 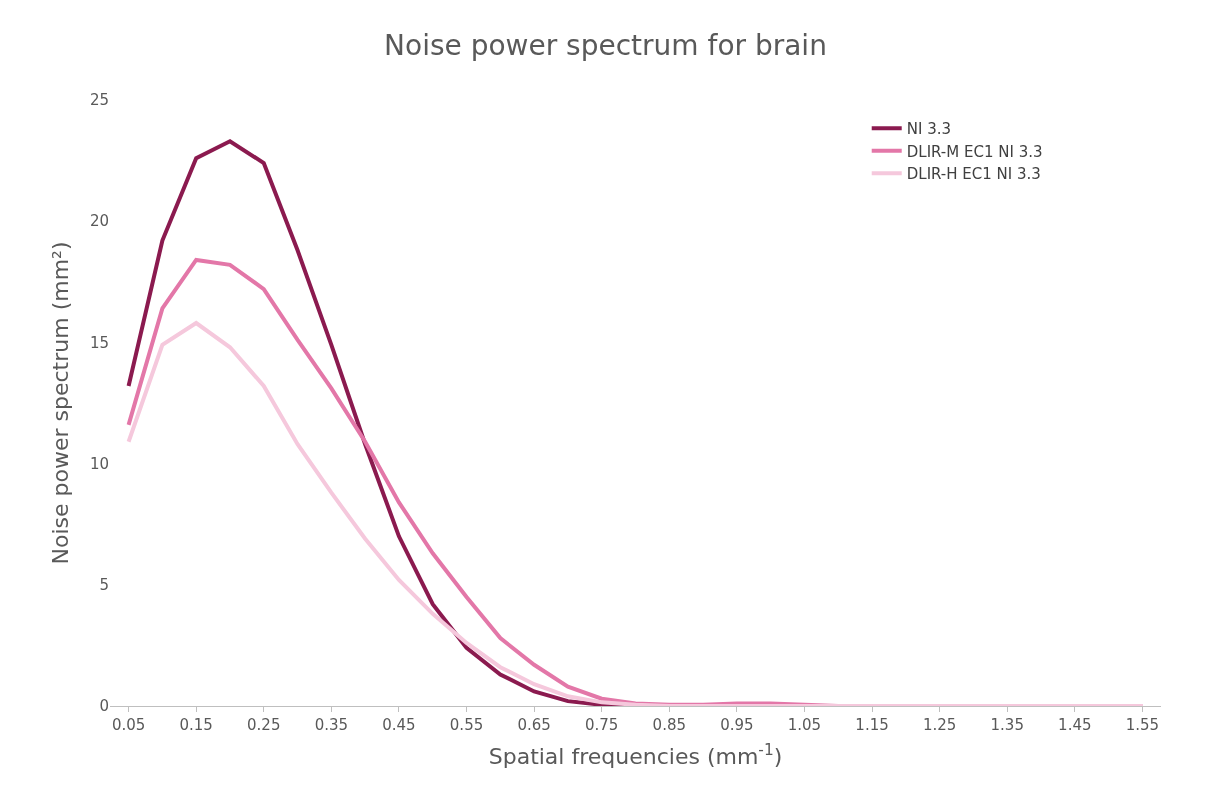 What do you see at coordinates (331, 725) in the screenshot?
I see `x-tick-label: 0.35` at bounding box center [331, 725].